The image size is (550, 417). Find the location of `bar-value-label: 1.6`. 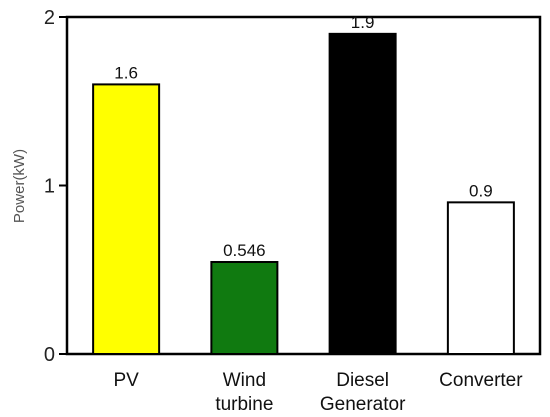

bar-value-label: 1.6 is located at coordinates (126, 72).